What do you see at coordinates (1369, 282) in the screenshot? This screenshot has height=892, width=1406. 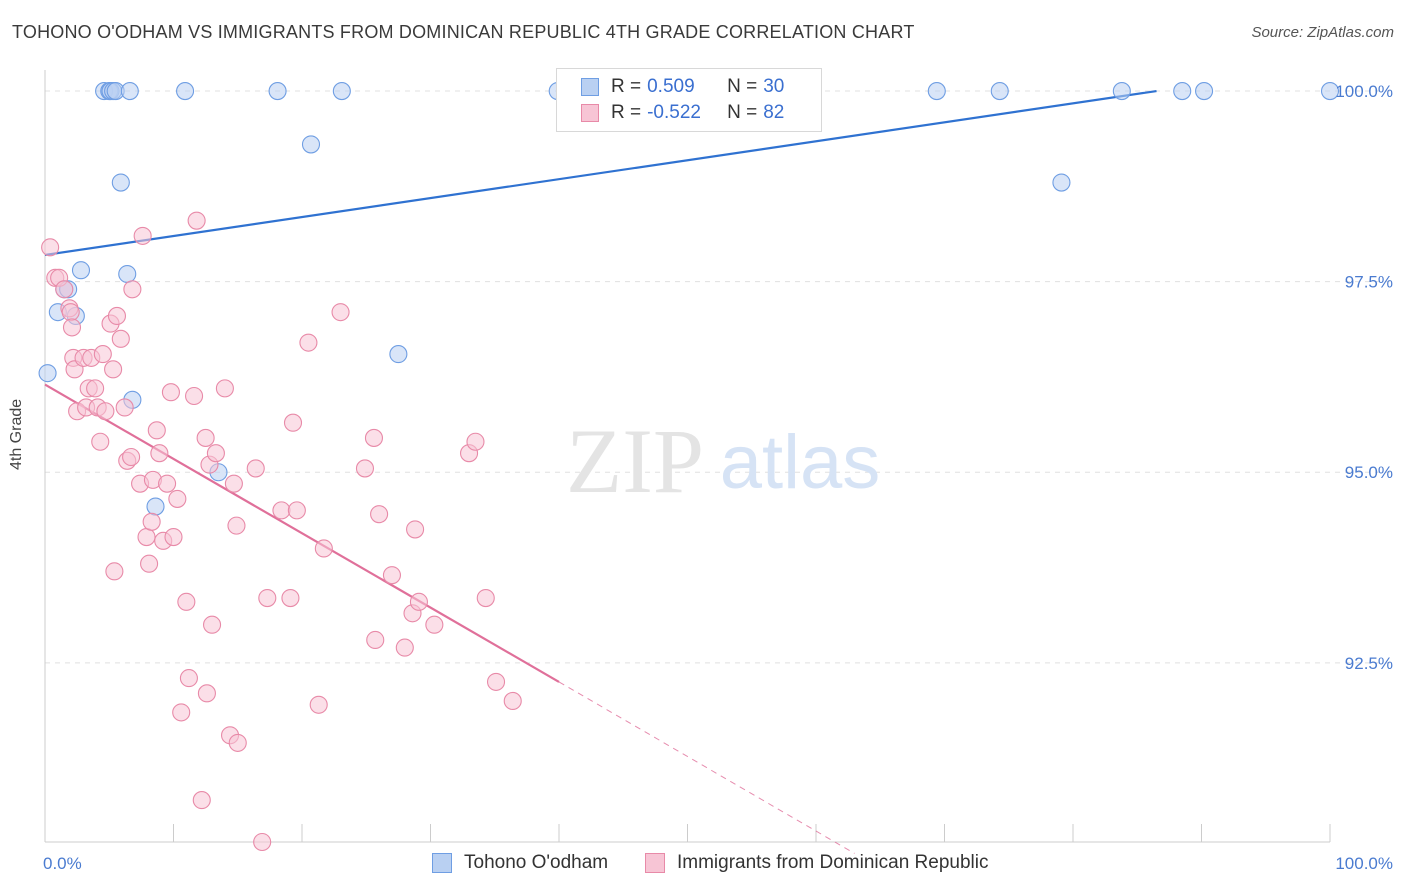 I see `y-tick-label: 97.5%` at bounding box center [1369, 282].